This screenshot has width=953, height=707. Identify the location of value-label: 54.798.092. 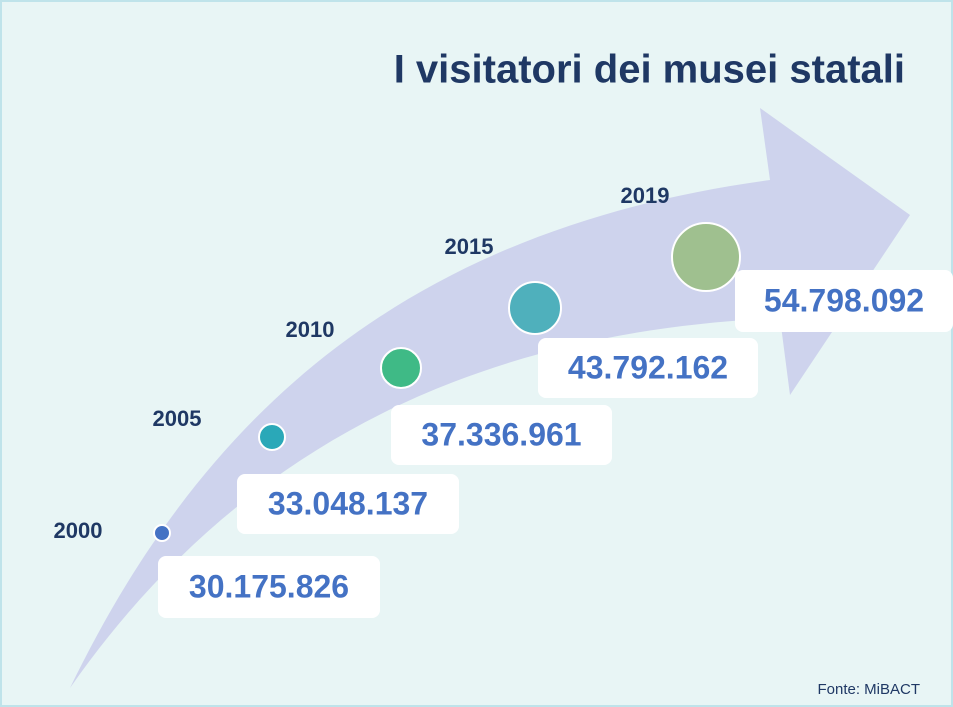
(844, 300).